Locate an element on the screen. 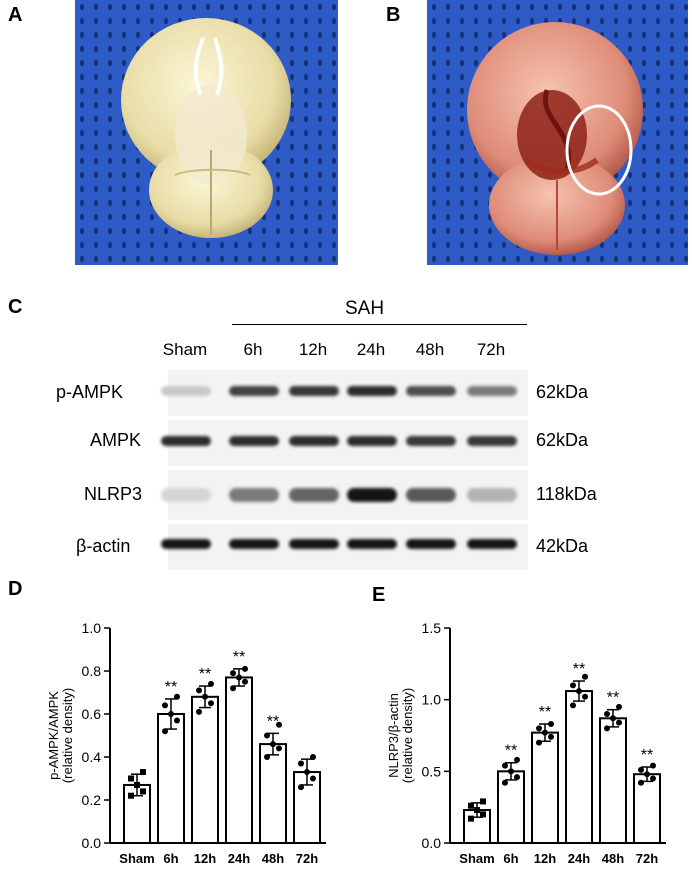 Image resolution: width=692 pixels, height=870 pixels. y-tick-label: 0.4 is located at coordinates (92, 757).